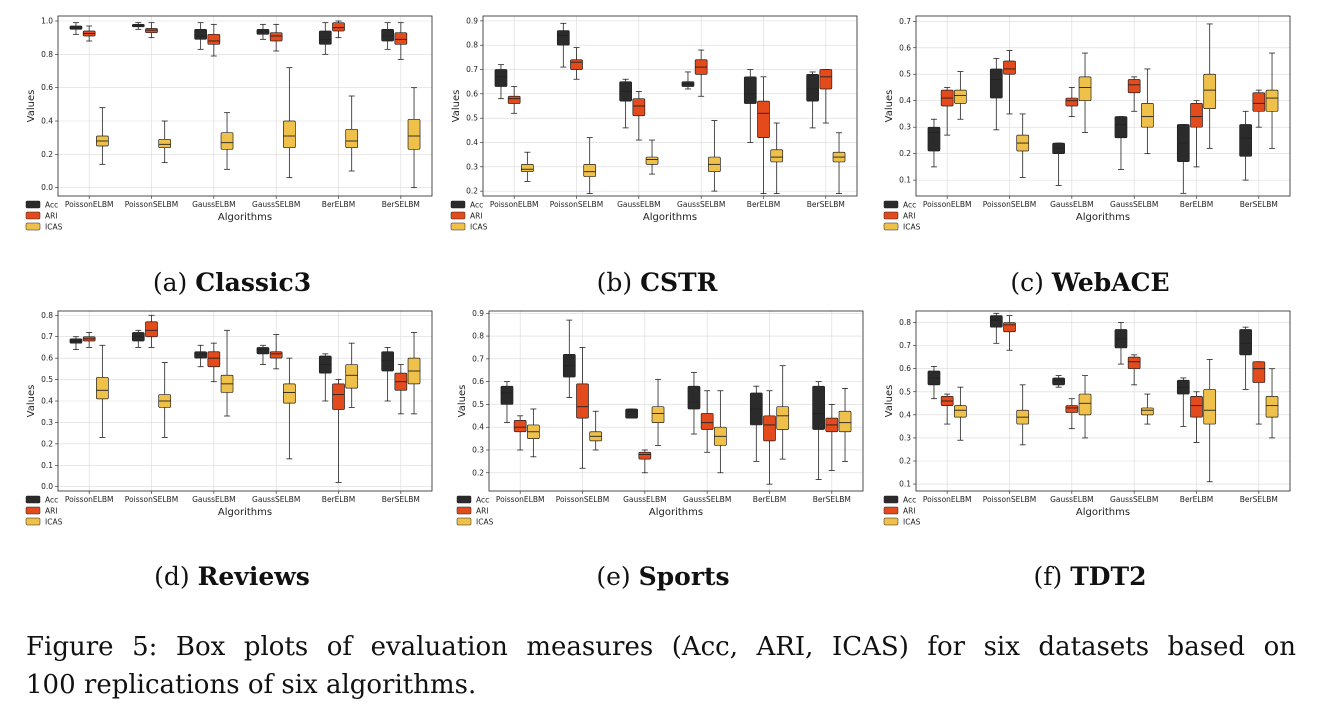 The height and width of the screenshot is (713, 1319). Describe the element at coordinates (251, 685) in the screenshot. I see `caption-line-2: 100 replications of six algorithms.` at that location.